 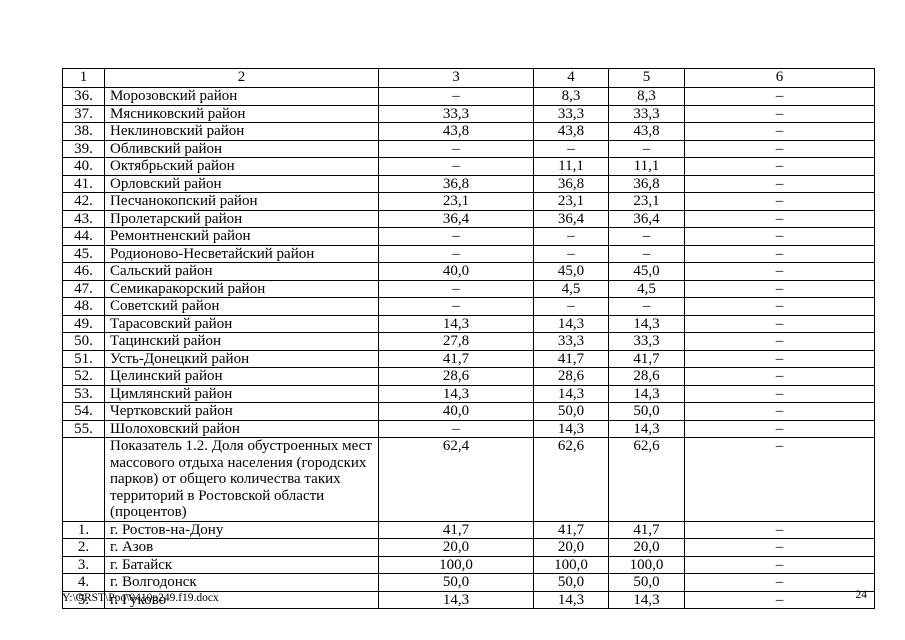 What do you see at coordinates (241, 358) in the screenshot?
I see `row-name: Усть-Донецкий район` at bounding box center [241, 358].